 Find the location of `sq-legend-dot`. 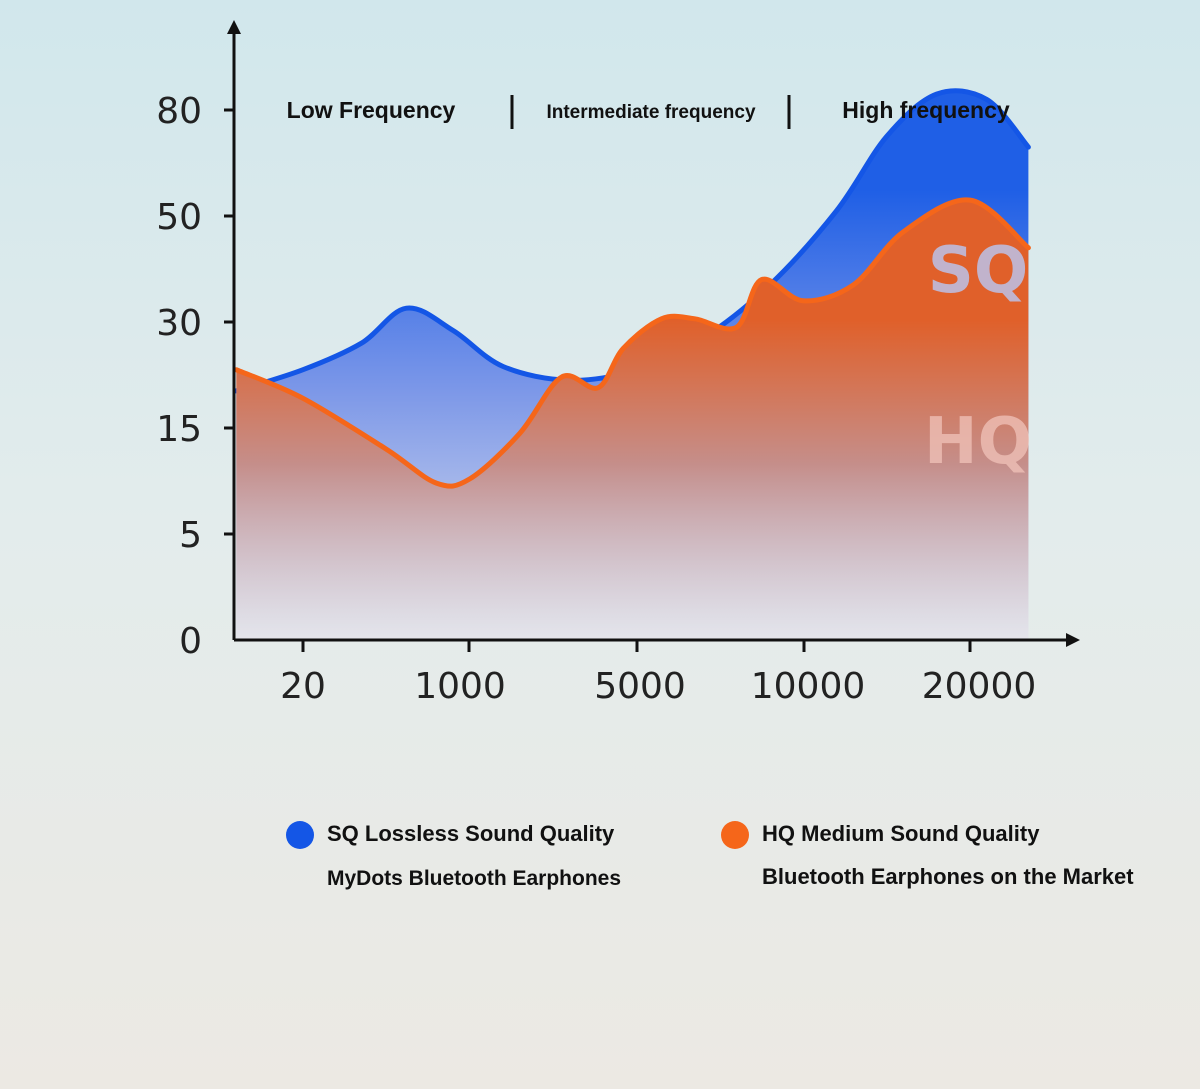

sq-legend-dot is located at coordinates (300, 835).